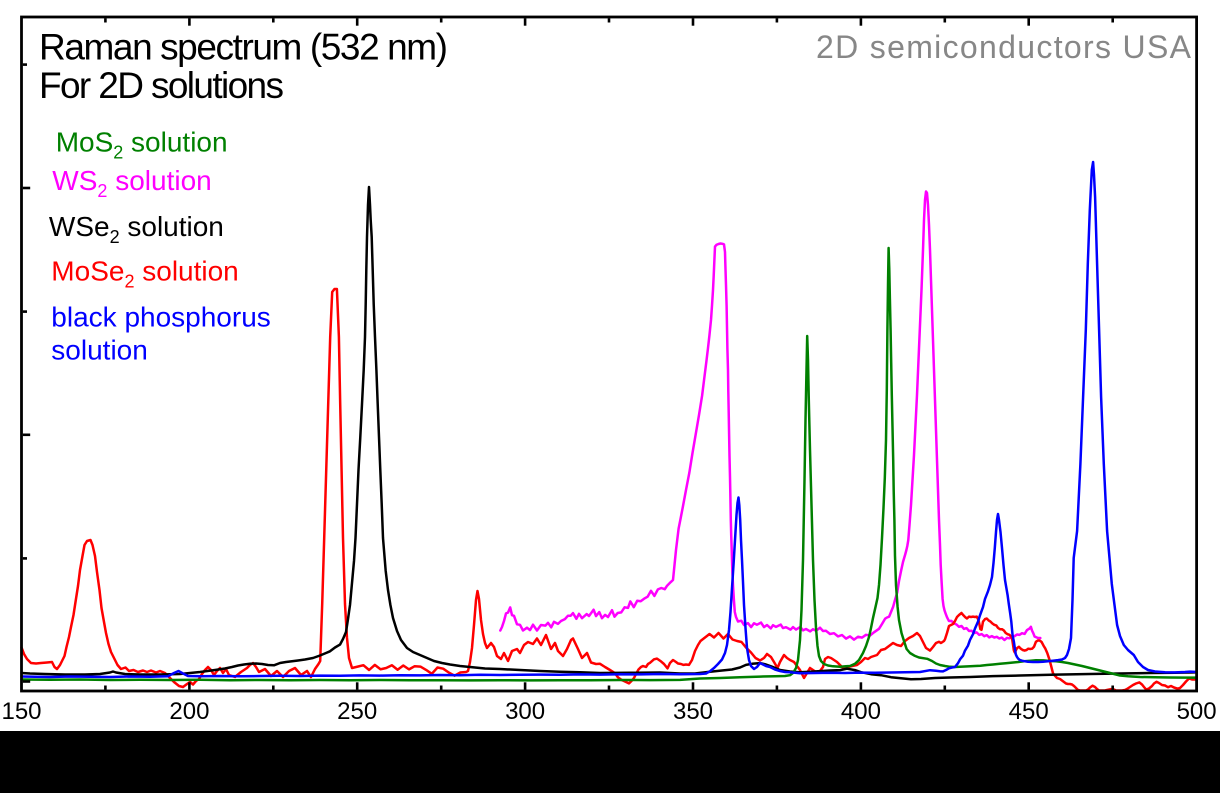 The image size is (1220, 793). What do you see at coordinates (21, 711) in the screenshot?
I see `svg-text: 150` at bounding box center [21, 711].